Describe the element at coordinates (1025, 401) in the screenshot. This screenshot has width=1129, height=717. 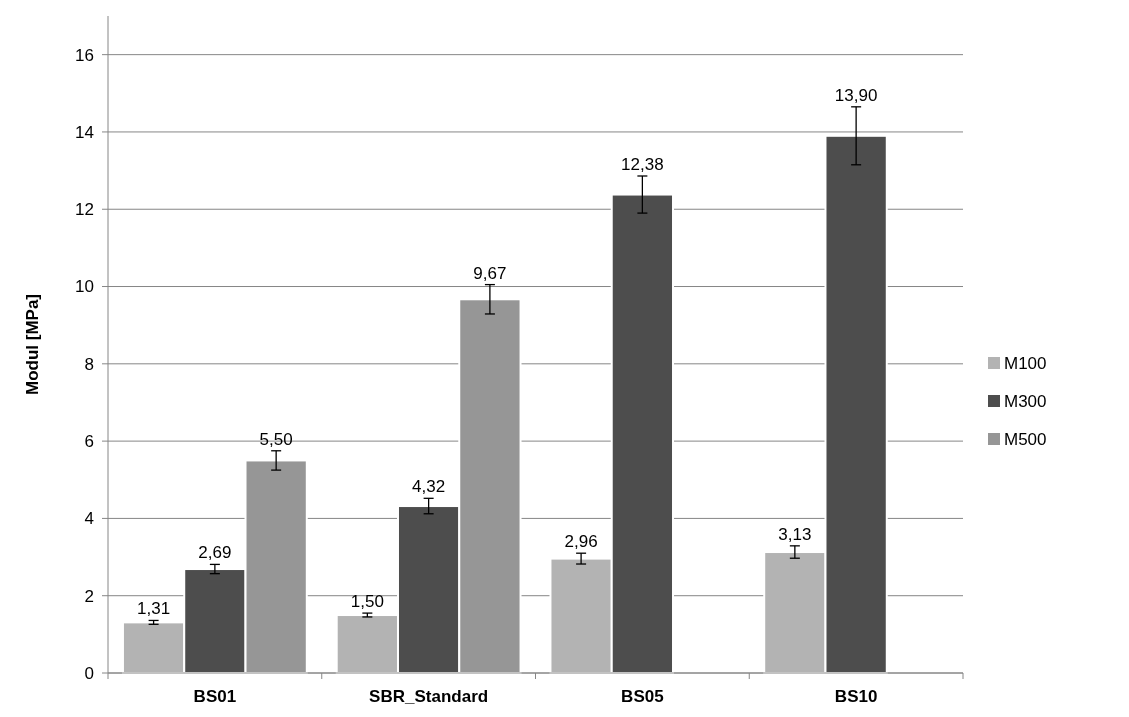
I see `legend-label: M300` at that location.